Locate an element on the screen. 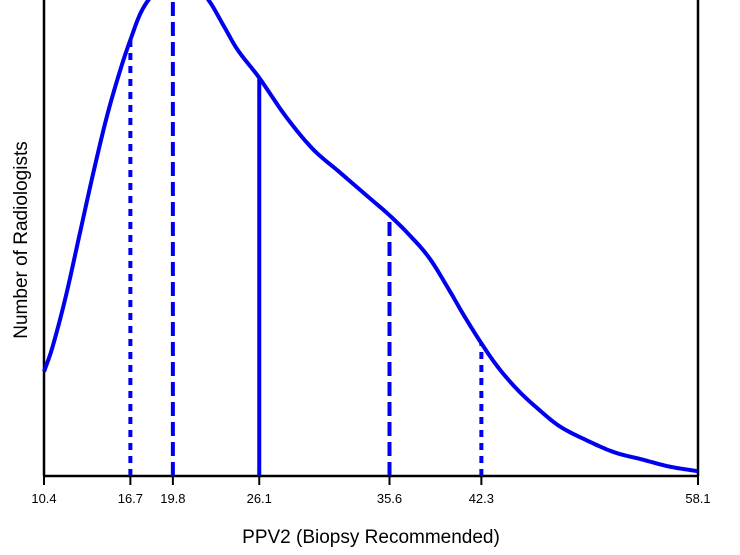 The height and width of the screenshot is (555, 740). y-axis-title: Number of Radiologists is located at coordinates (21, 239).